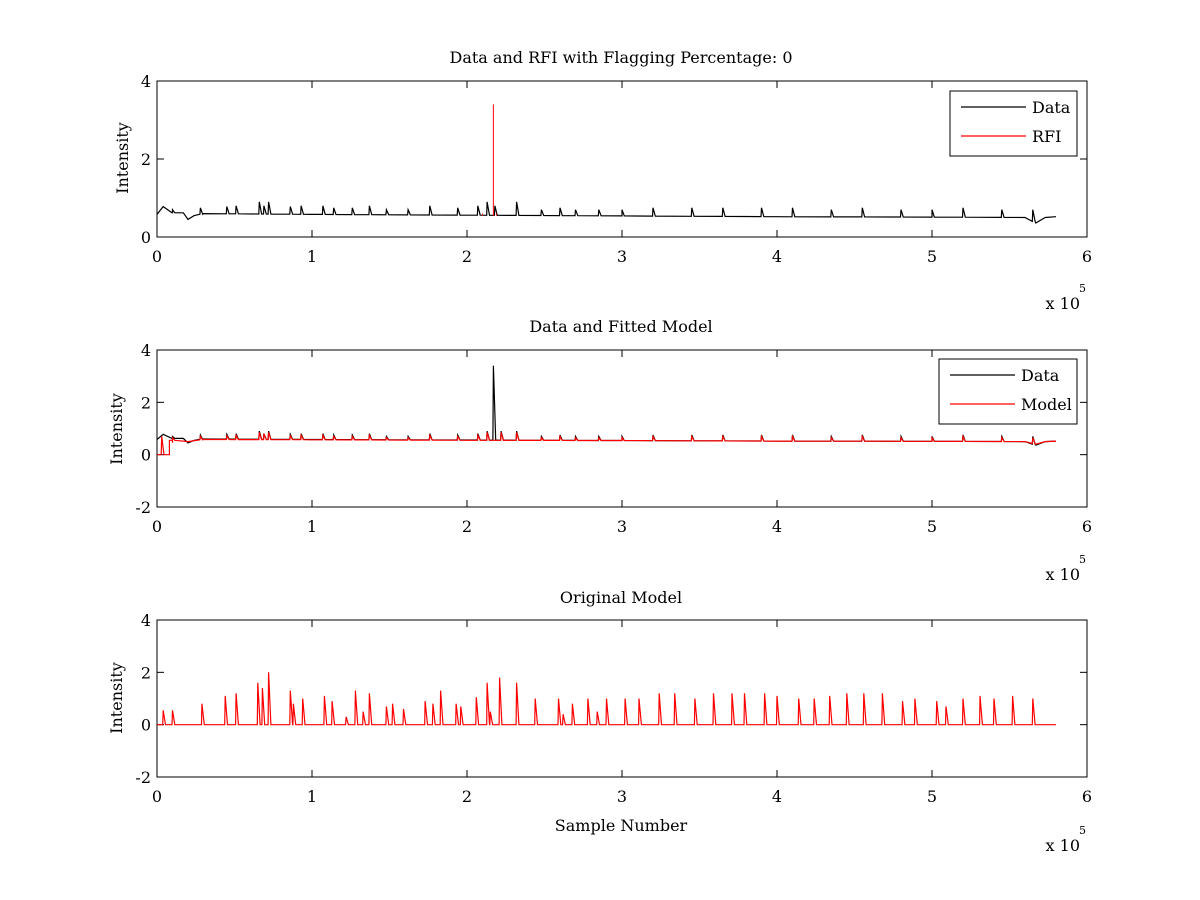  Describe the element at coordinates (1046, 136) in the screenshot. I see `legend-label: RFI` at that location.